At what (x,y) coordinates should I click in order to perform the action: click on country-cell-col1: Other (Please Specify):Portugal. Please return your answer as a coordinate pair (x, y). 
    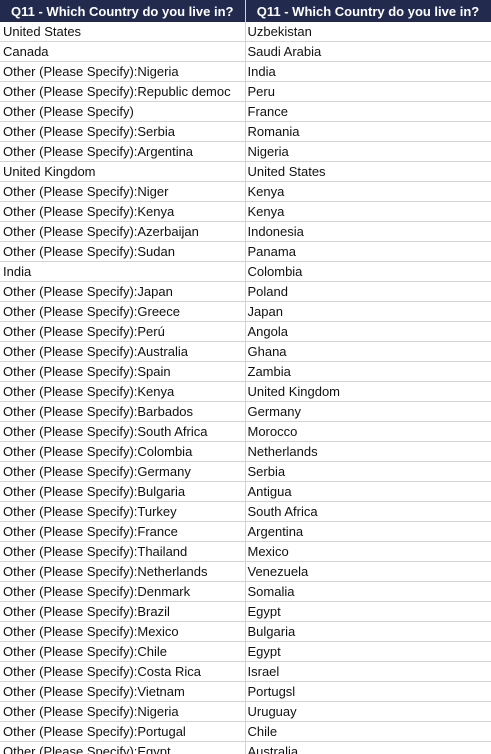
    Looking at the image, I should click on (123, 731).